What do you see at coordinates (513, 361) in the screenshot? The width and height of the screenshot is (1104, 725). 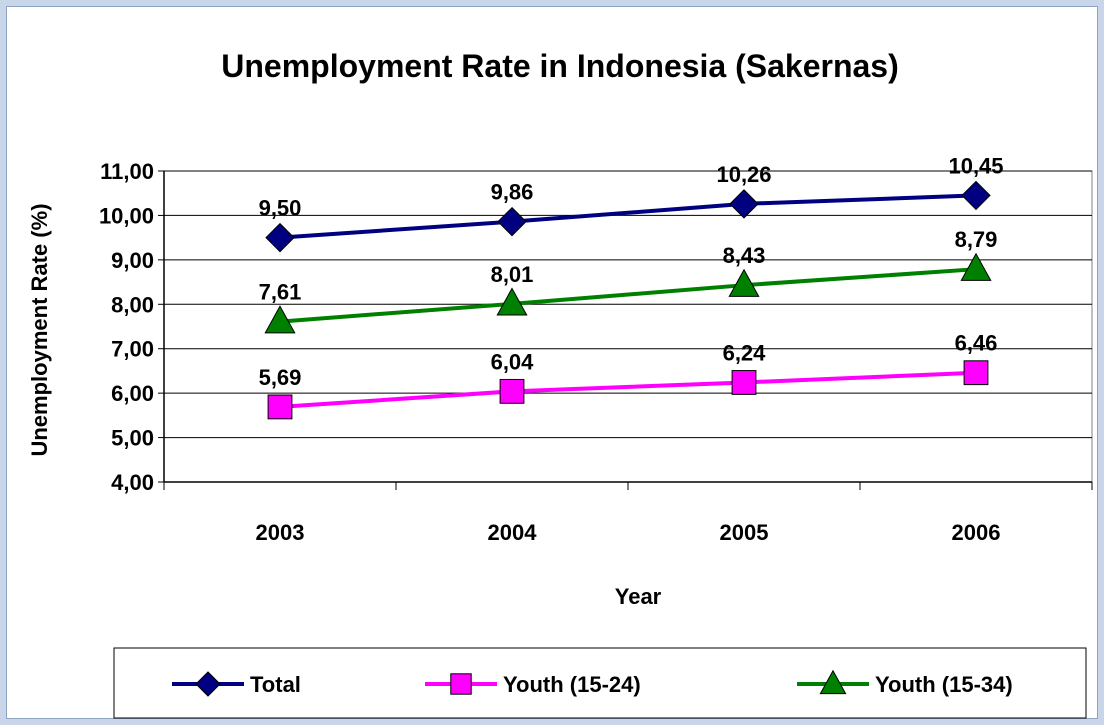 I see `data-label: 6,04` at bounding box center [513, 361].